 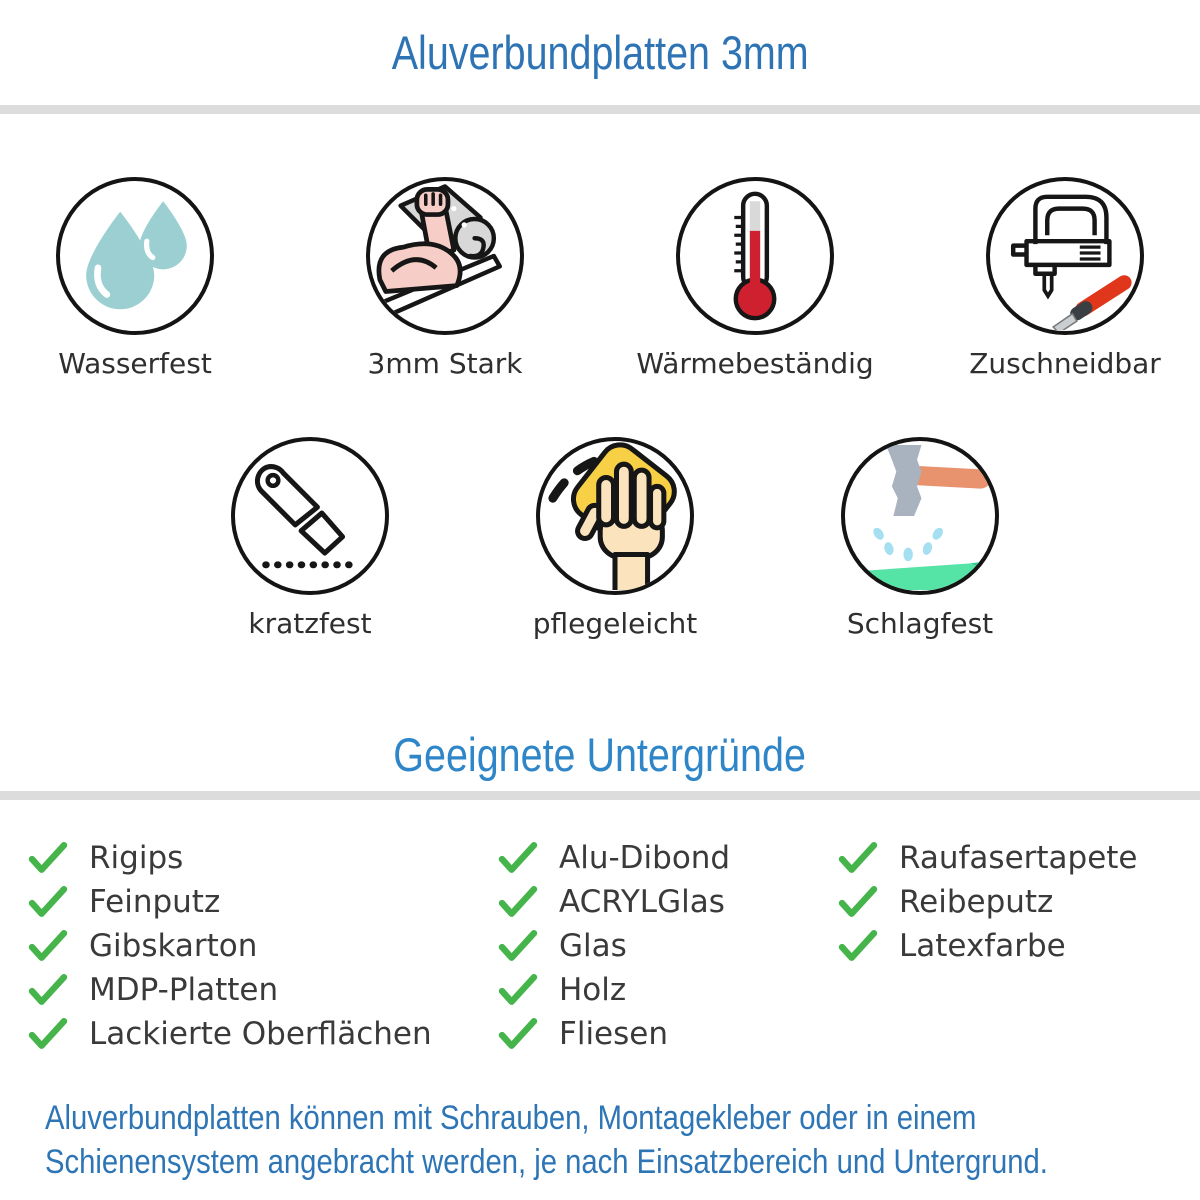 I want to click on jigsaw-icon, so click(x=1071, y=262).